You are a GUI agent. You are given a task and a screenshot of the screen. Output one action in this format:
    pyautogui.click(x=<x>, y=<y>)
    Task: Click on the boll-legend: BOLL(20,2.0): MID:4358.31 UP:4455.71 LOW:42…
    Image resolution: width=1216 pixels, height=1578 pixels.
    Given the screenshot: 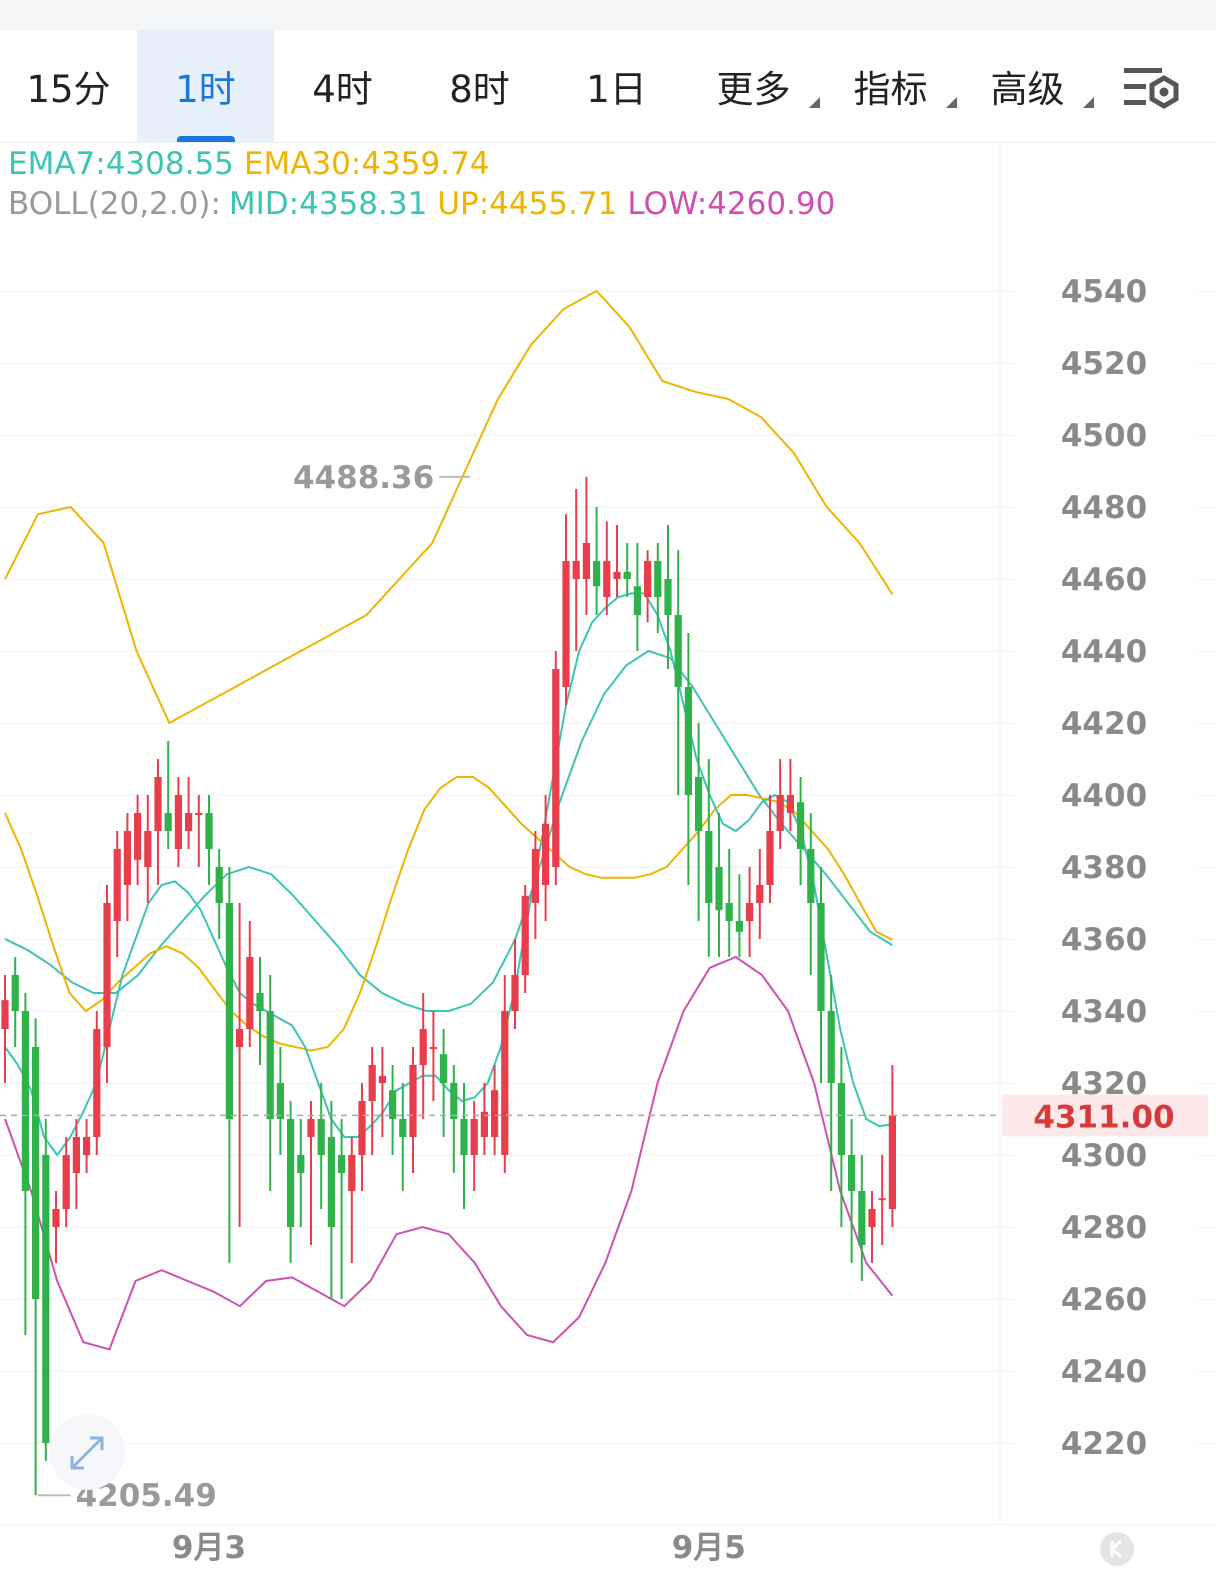 What is the action you would take?
    pyautogui.click(x=426, y=204)
    